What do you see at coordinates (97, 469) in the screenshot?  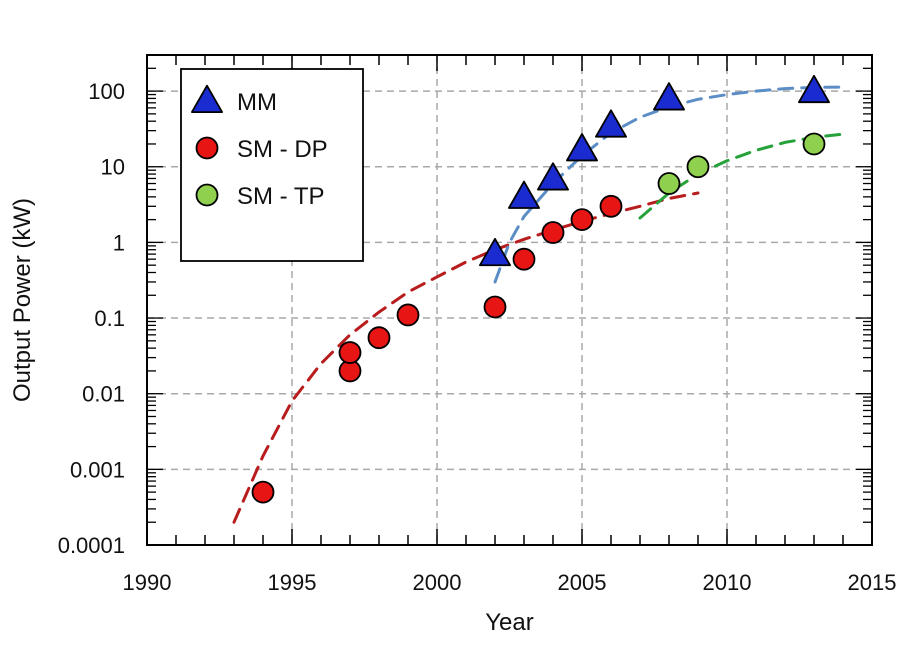 I see `y-tick-label: 0.001` at bounding box center [97, 469].